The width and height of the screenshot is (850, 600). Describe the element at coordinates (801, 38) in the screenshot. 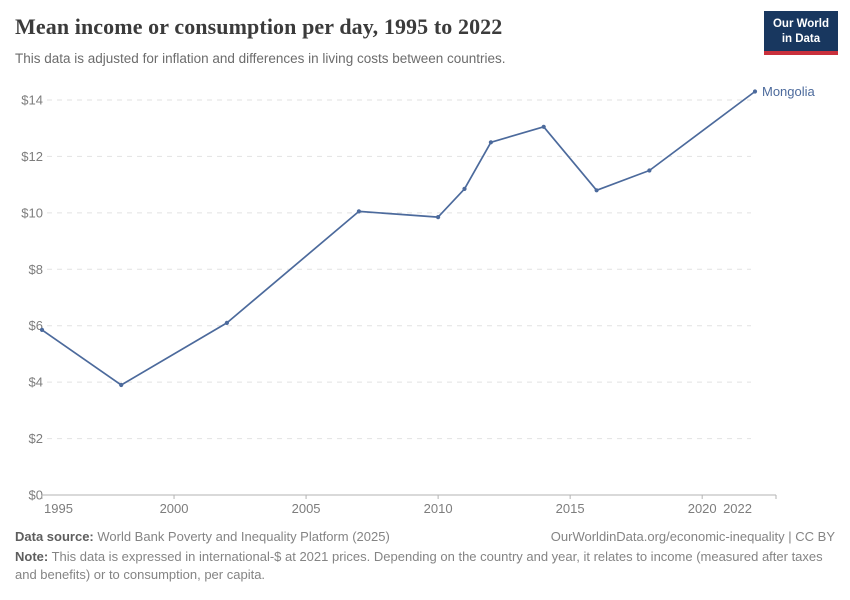

I see `owid-logo-line2: in Data` at that location.